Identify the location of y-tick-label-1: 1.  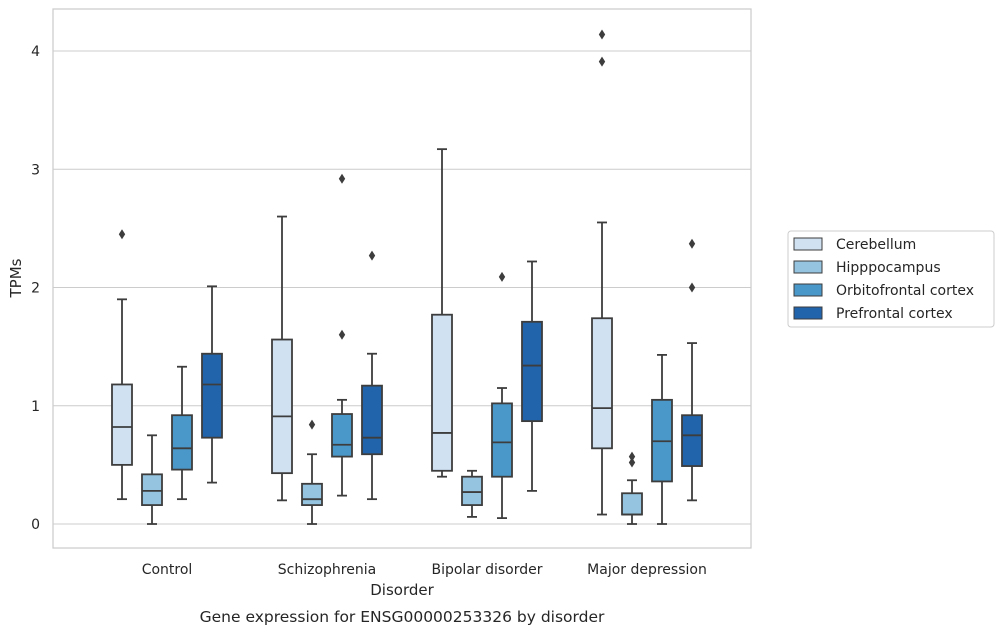
(35, 407).